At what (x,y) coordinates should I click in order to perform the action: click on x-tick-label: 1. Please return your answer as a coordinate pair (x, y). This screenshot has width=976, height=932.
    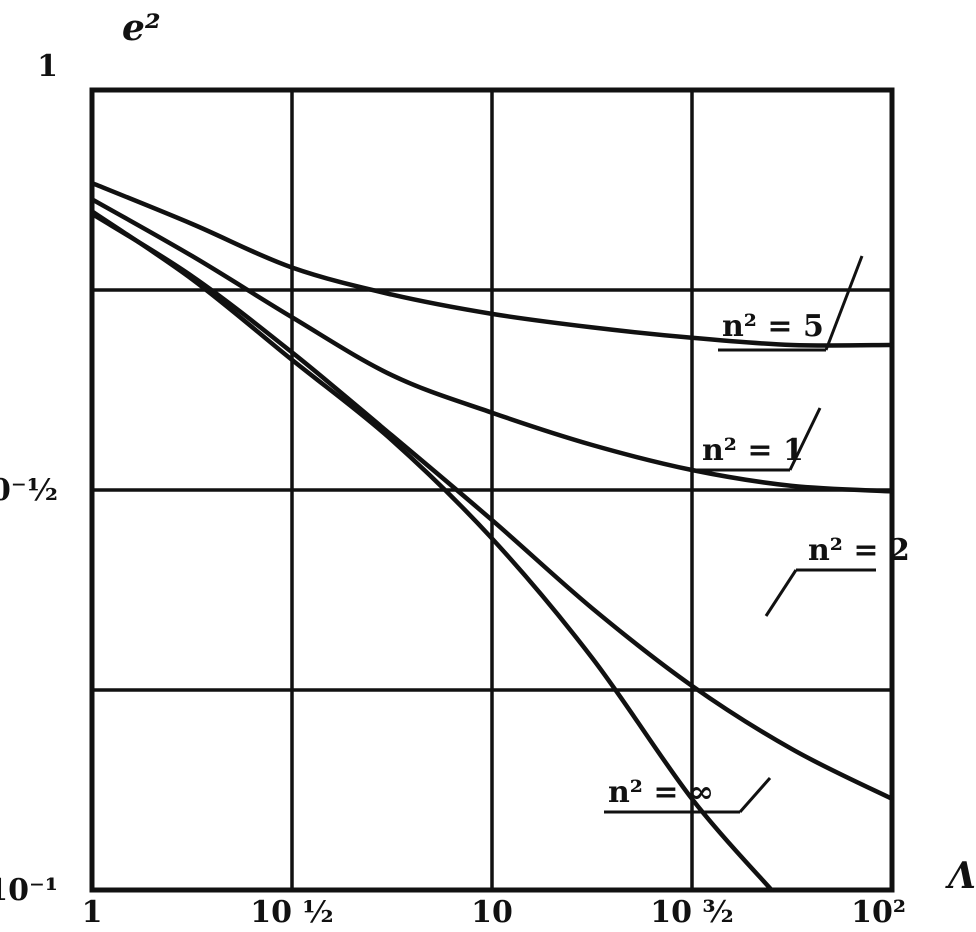
    Looking at the image, I should click on (92, 912).